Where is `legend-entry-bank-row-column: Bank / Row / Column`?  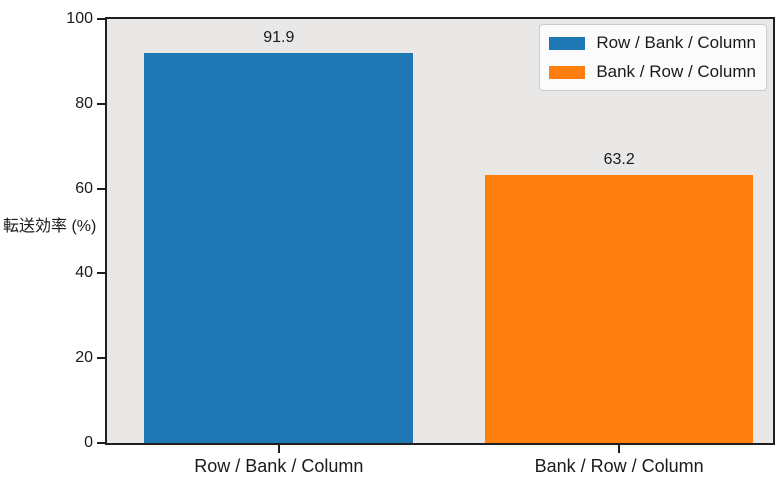 legend-entry-bank-row-column: Bank / Row / Column is located at coordinates (652, 72).